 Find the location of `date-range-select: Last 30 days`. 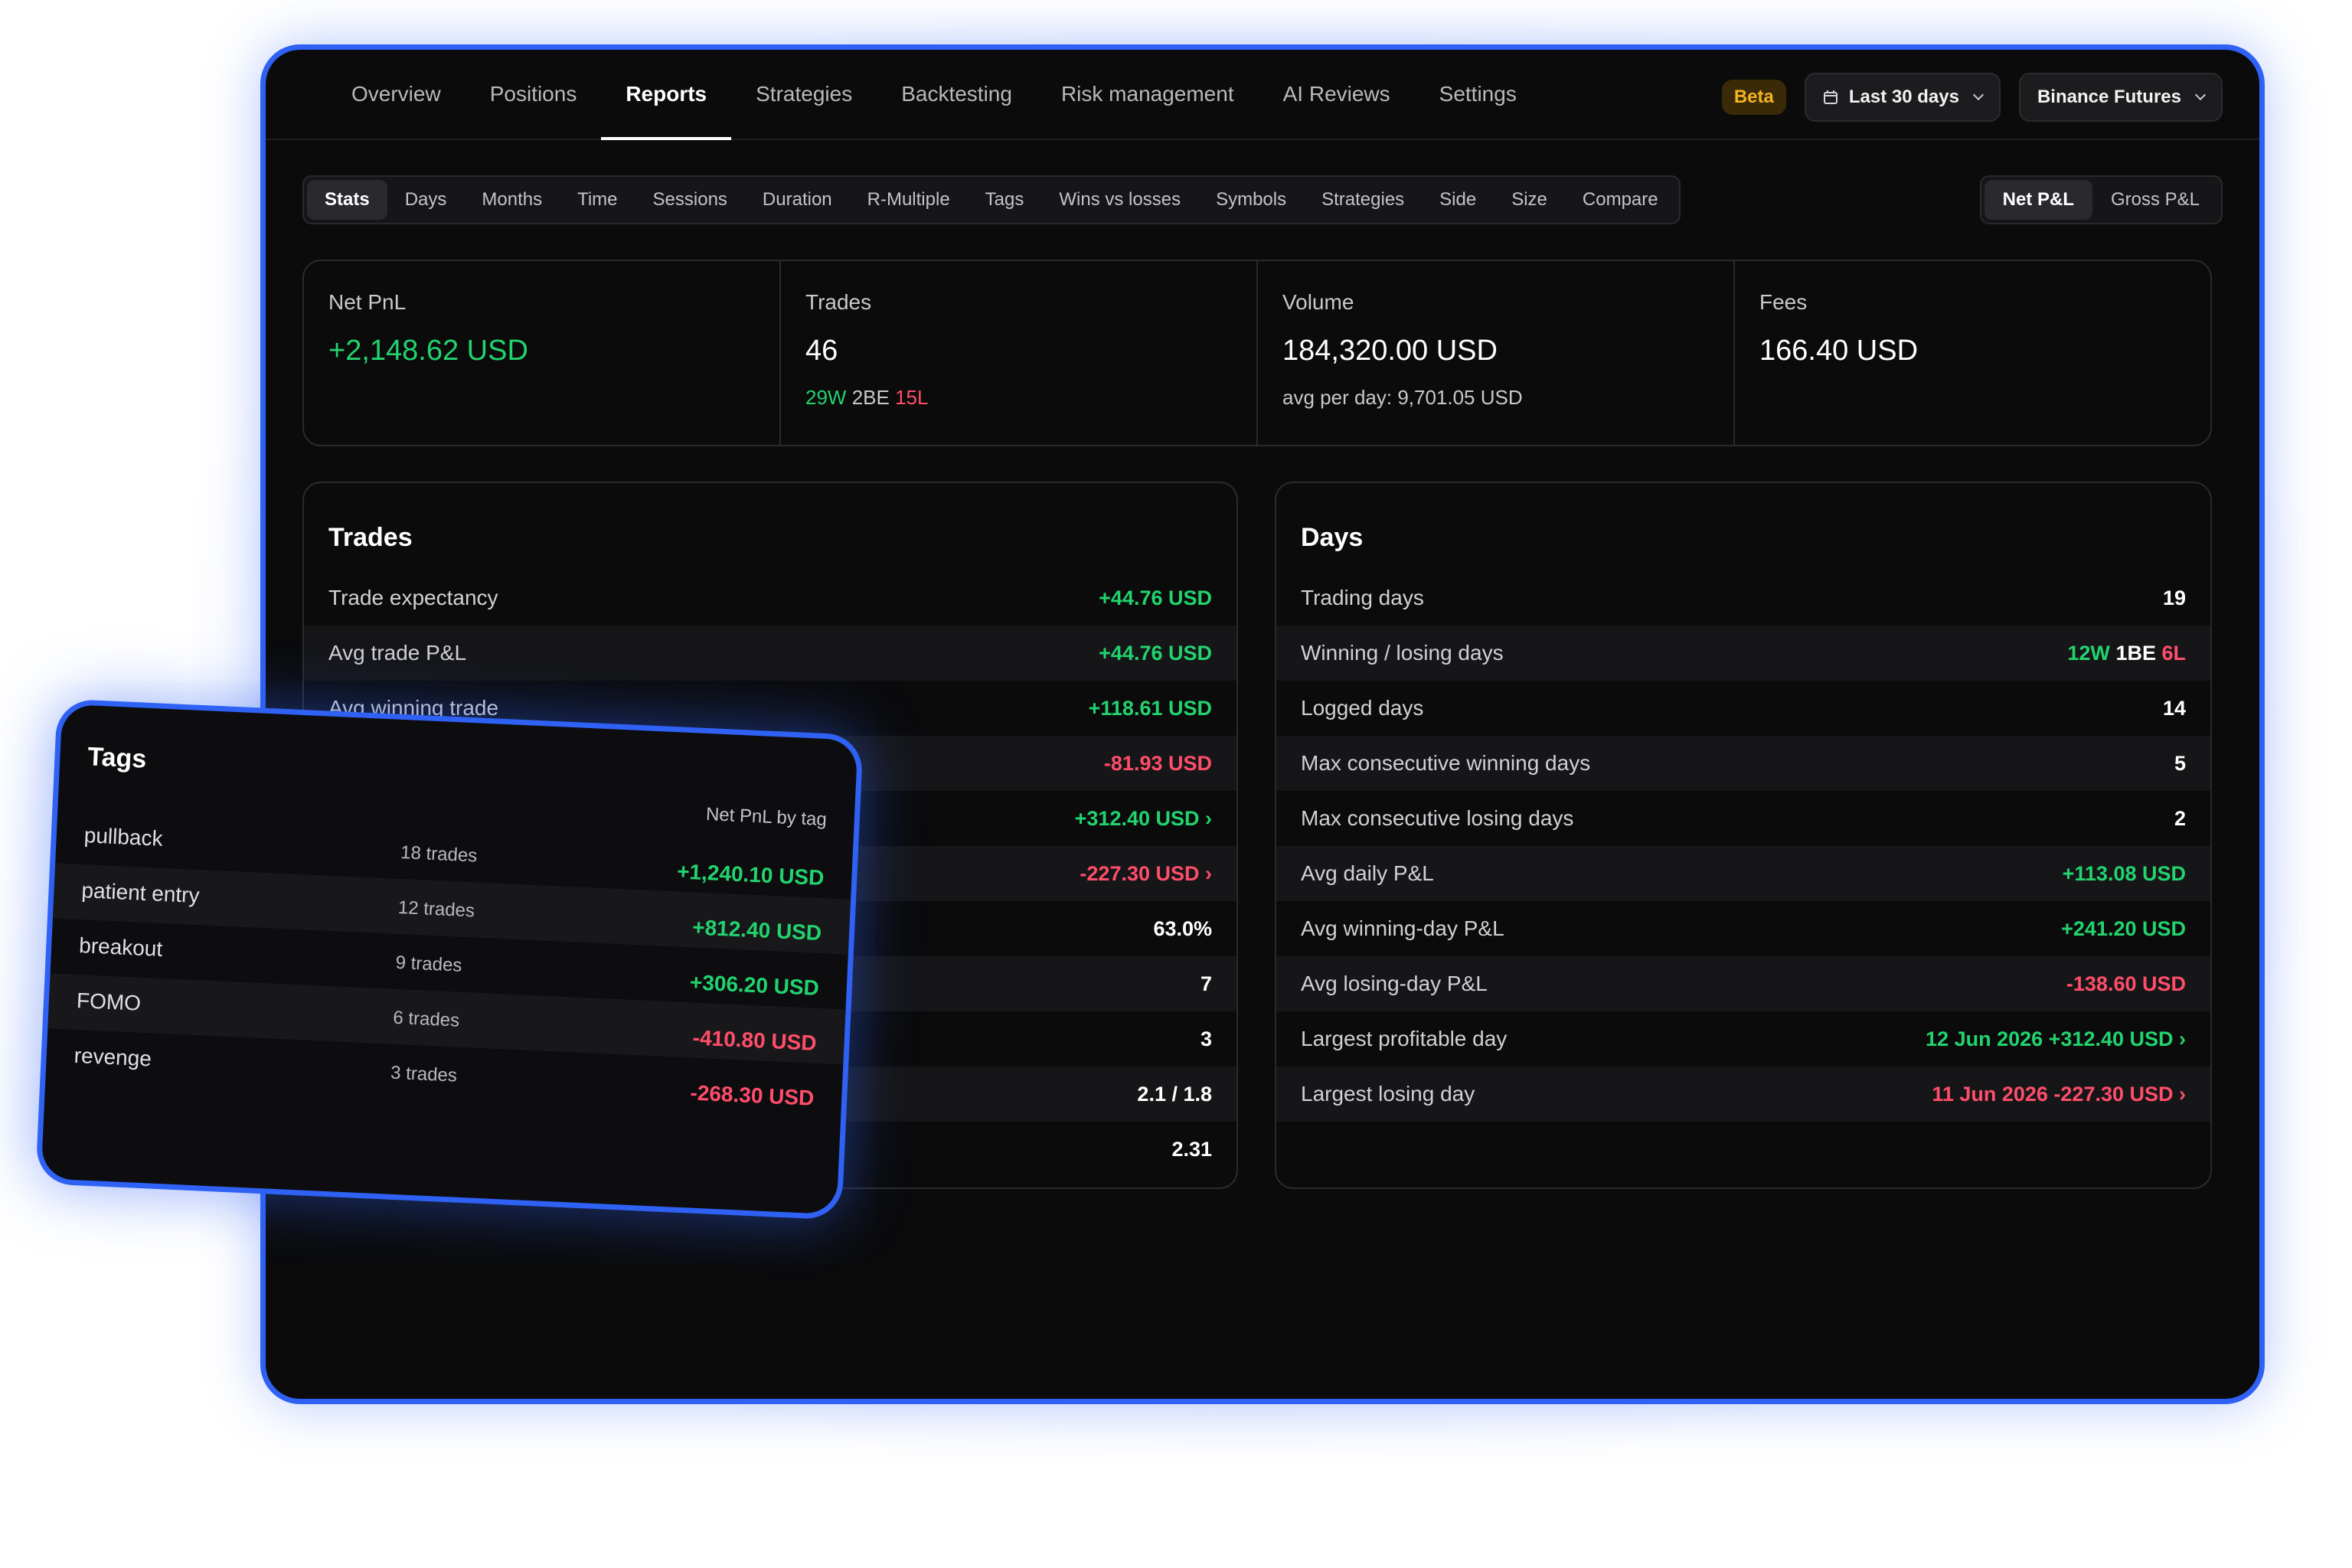

date-range-select: Last 30 days is located at coordinates (1902, 97).